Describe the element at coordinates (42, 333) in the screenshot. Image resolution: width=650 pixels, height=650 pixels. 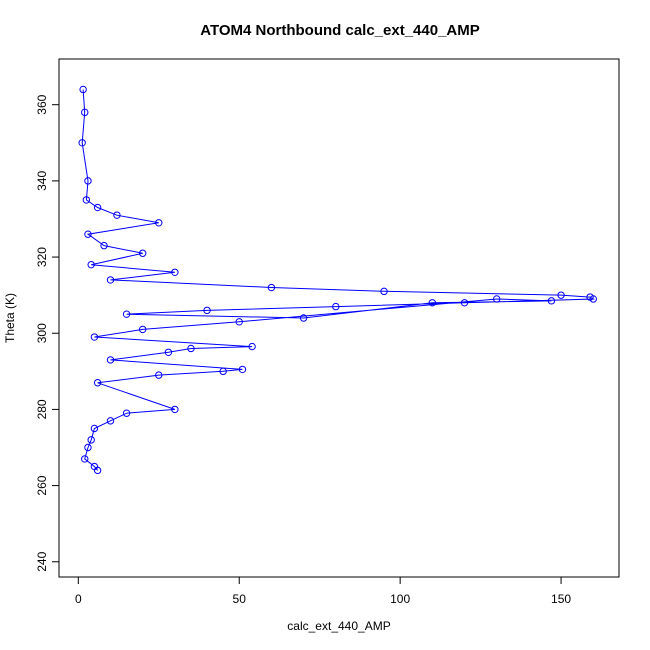
I see `y-tick-label: 300` at that location.